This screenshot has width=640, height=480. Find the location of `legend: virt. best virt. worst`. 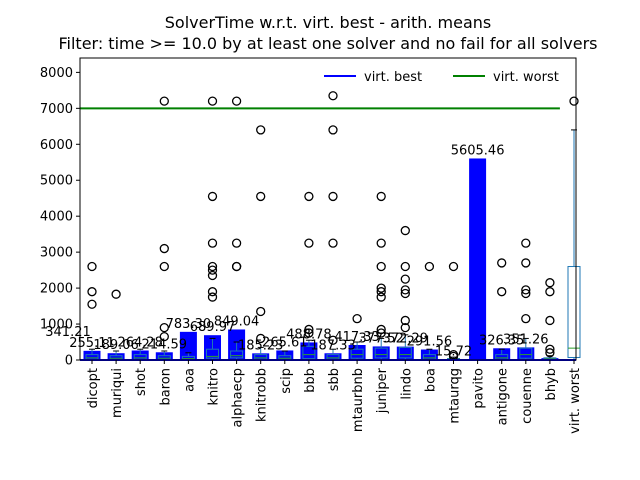

legend: virt. best virt. worst is located at coordinates (441, 77).